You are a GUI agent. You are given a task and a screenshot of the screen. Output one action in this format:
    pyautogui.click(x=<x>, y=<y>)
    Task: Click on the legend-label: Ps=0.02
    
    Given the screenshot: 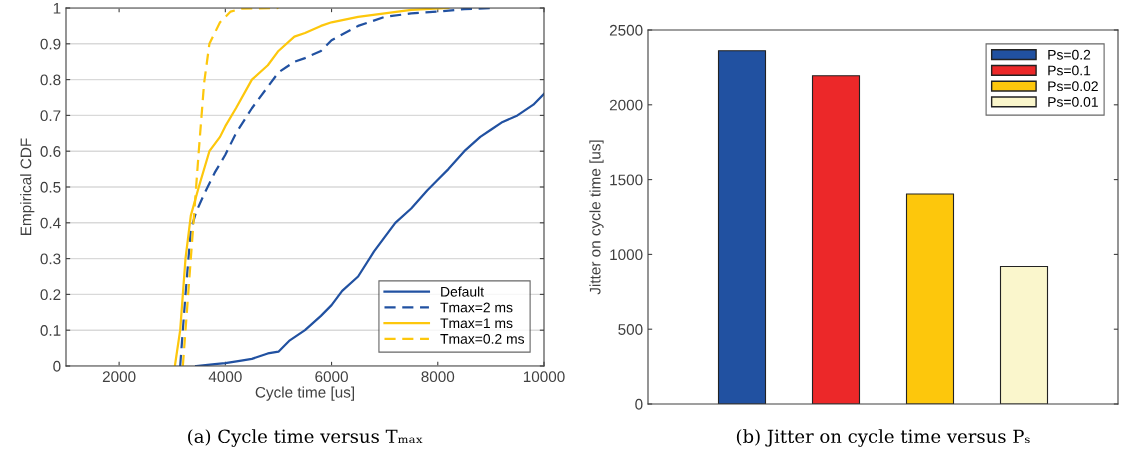 What is the action you would take?
    pyautogui.click(x=1073, y=86)
    